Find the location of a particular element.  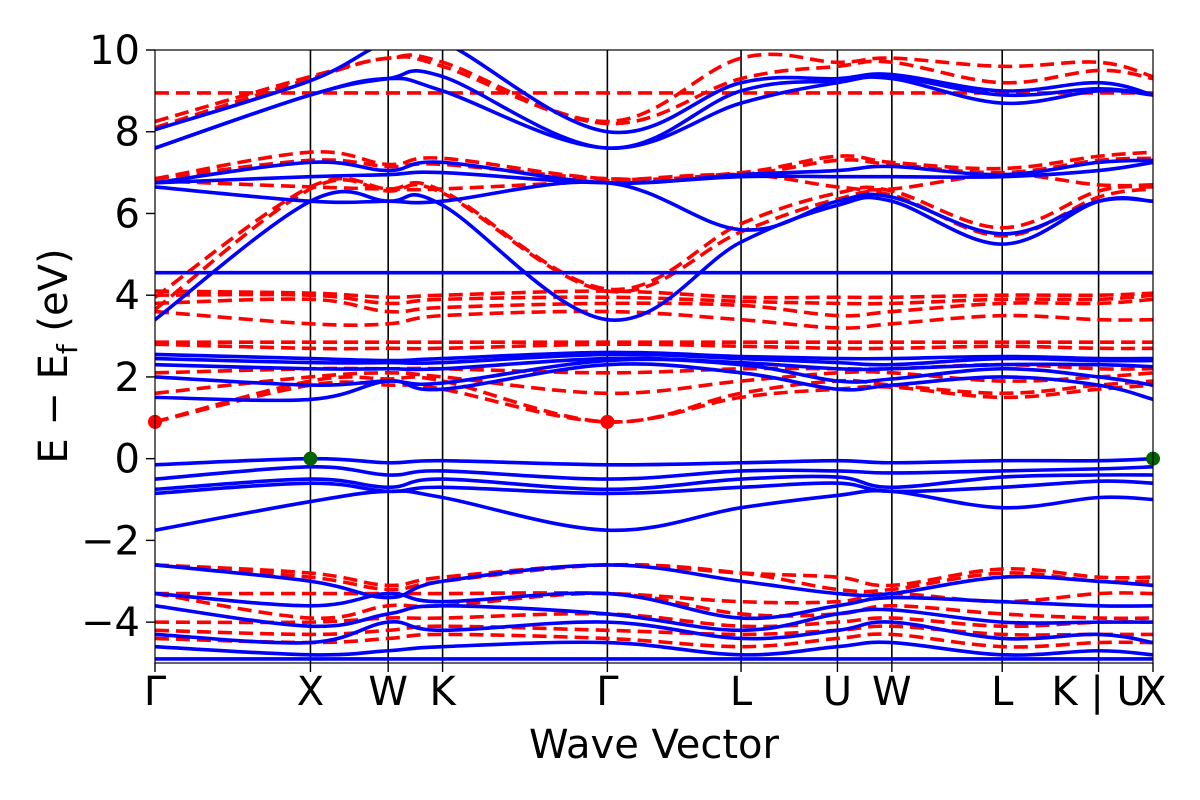

y-axis-title-prefix: E − E is located at coordinates (54, 409).